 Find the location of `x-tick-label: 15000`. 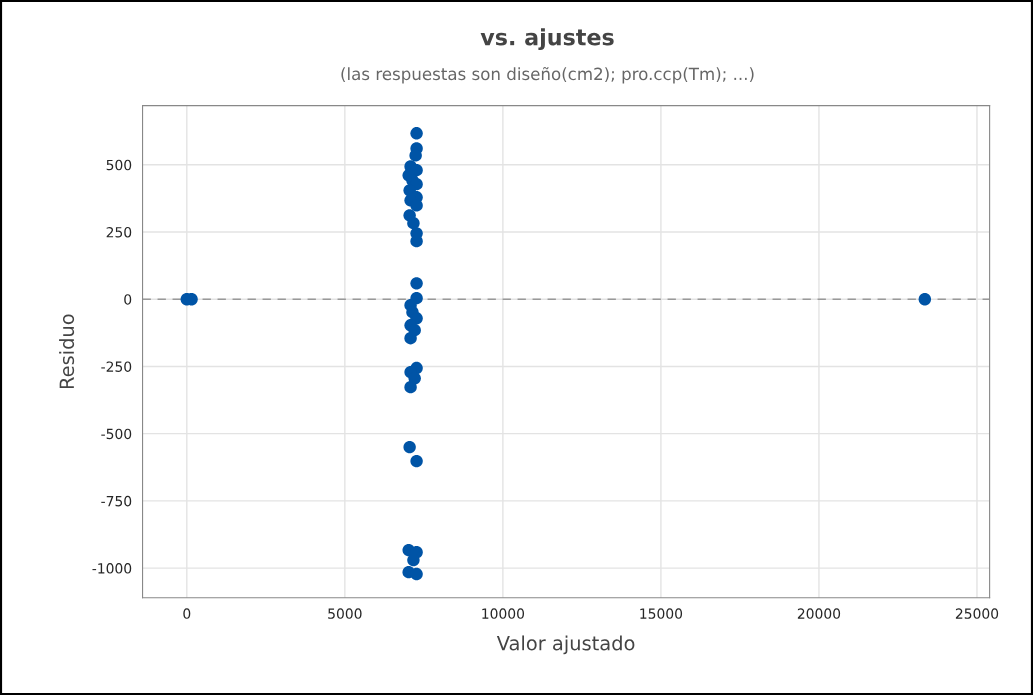

x-tick-label: 15000 is located at coordinates (661, 613).